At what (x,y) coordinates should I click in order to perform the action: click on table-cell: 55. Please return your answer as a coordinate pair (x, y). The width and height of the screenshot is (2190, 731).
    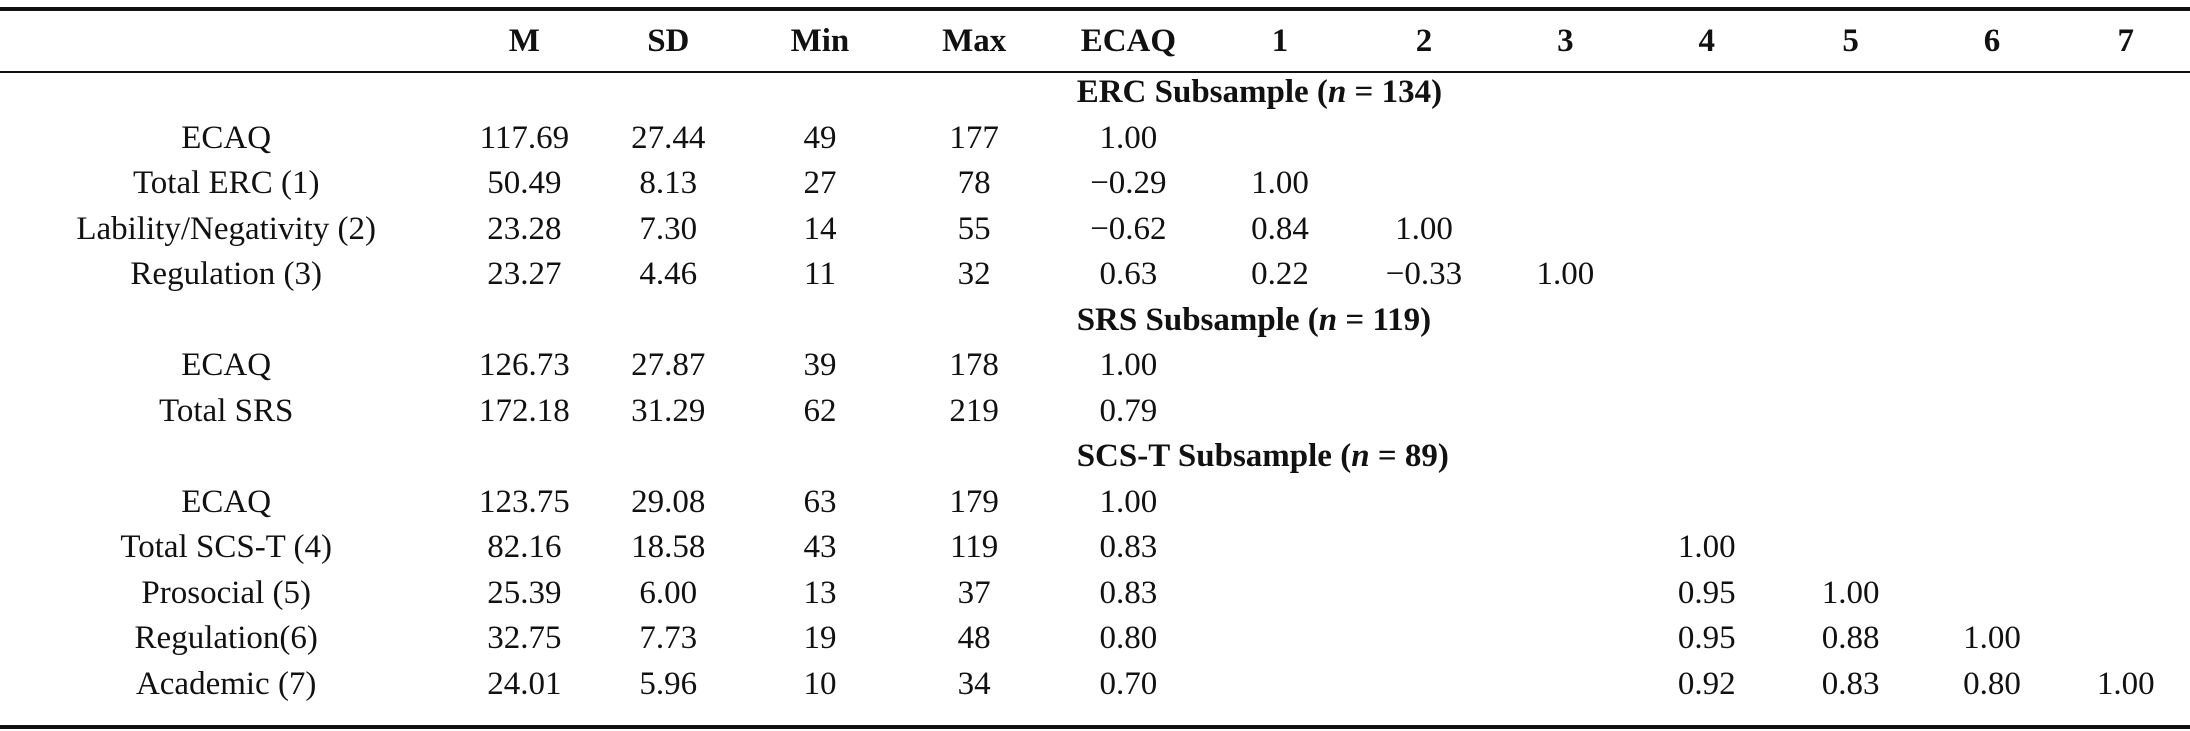
    Looking at the image, I should click on (974, 228).